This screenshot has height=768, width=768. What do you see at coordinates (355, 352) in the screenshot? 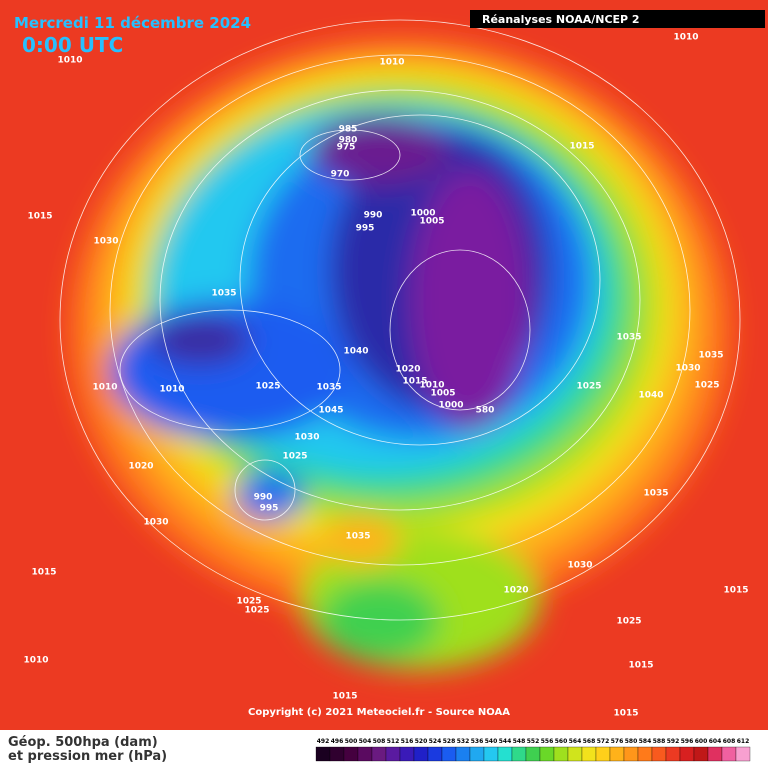
I see `isobar-label: 1040` at bounding box center [355, 352].